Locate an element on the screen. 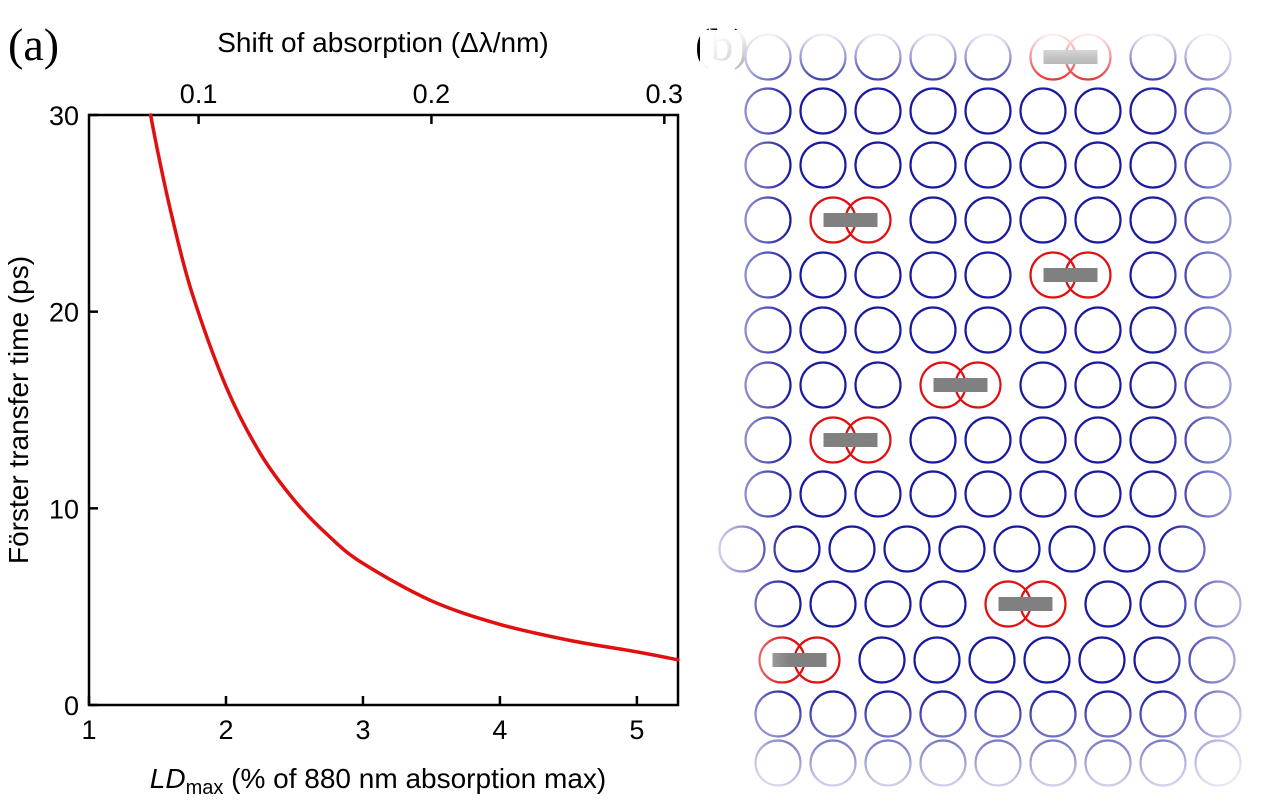 The height and width of the screenshot is (810, 1281). y-tick-label-2: 20 is located at coordinates (64, 313).